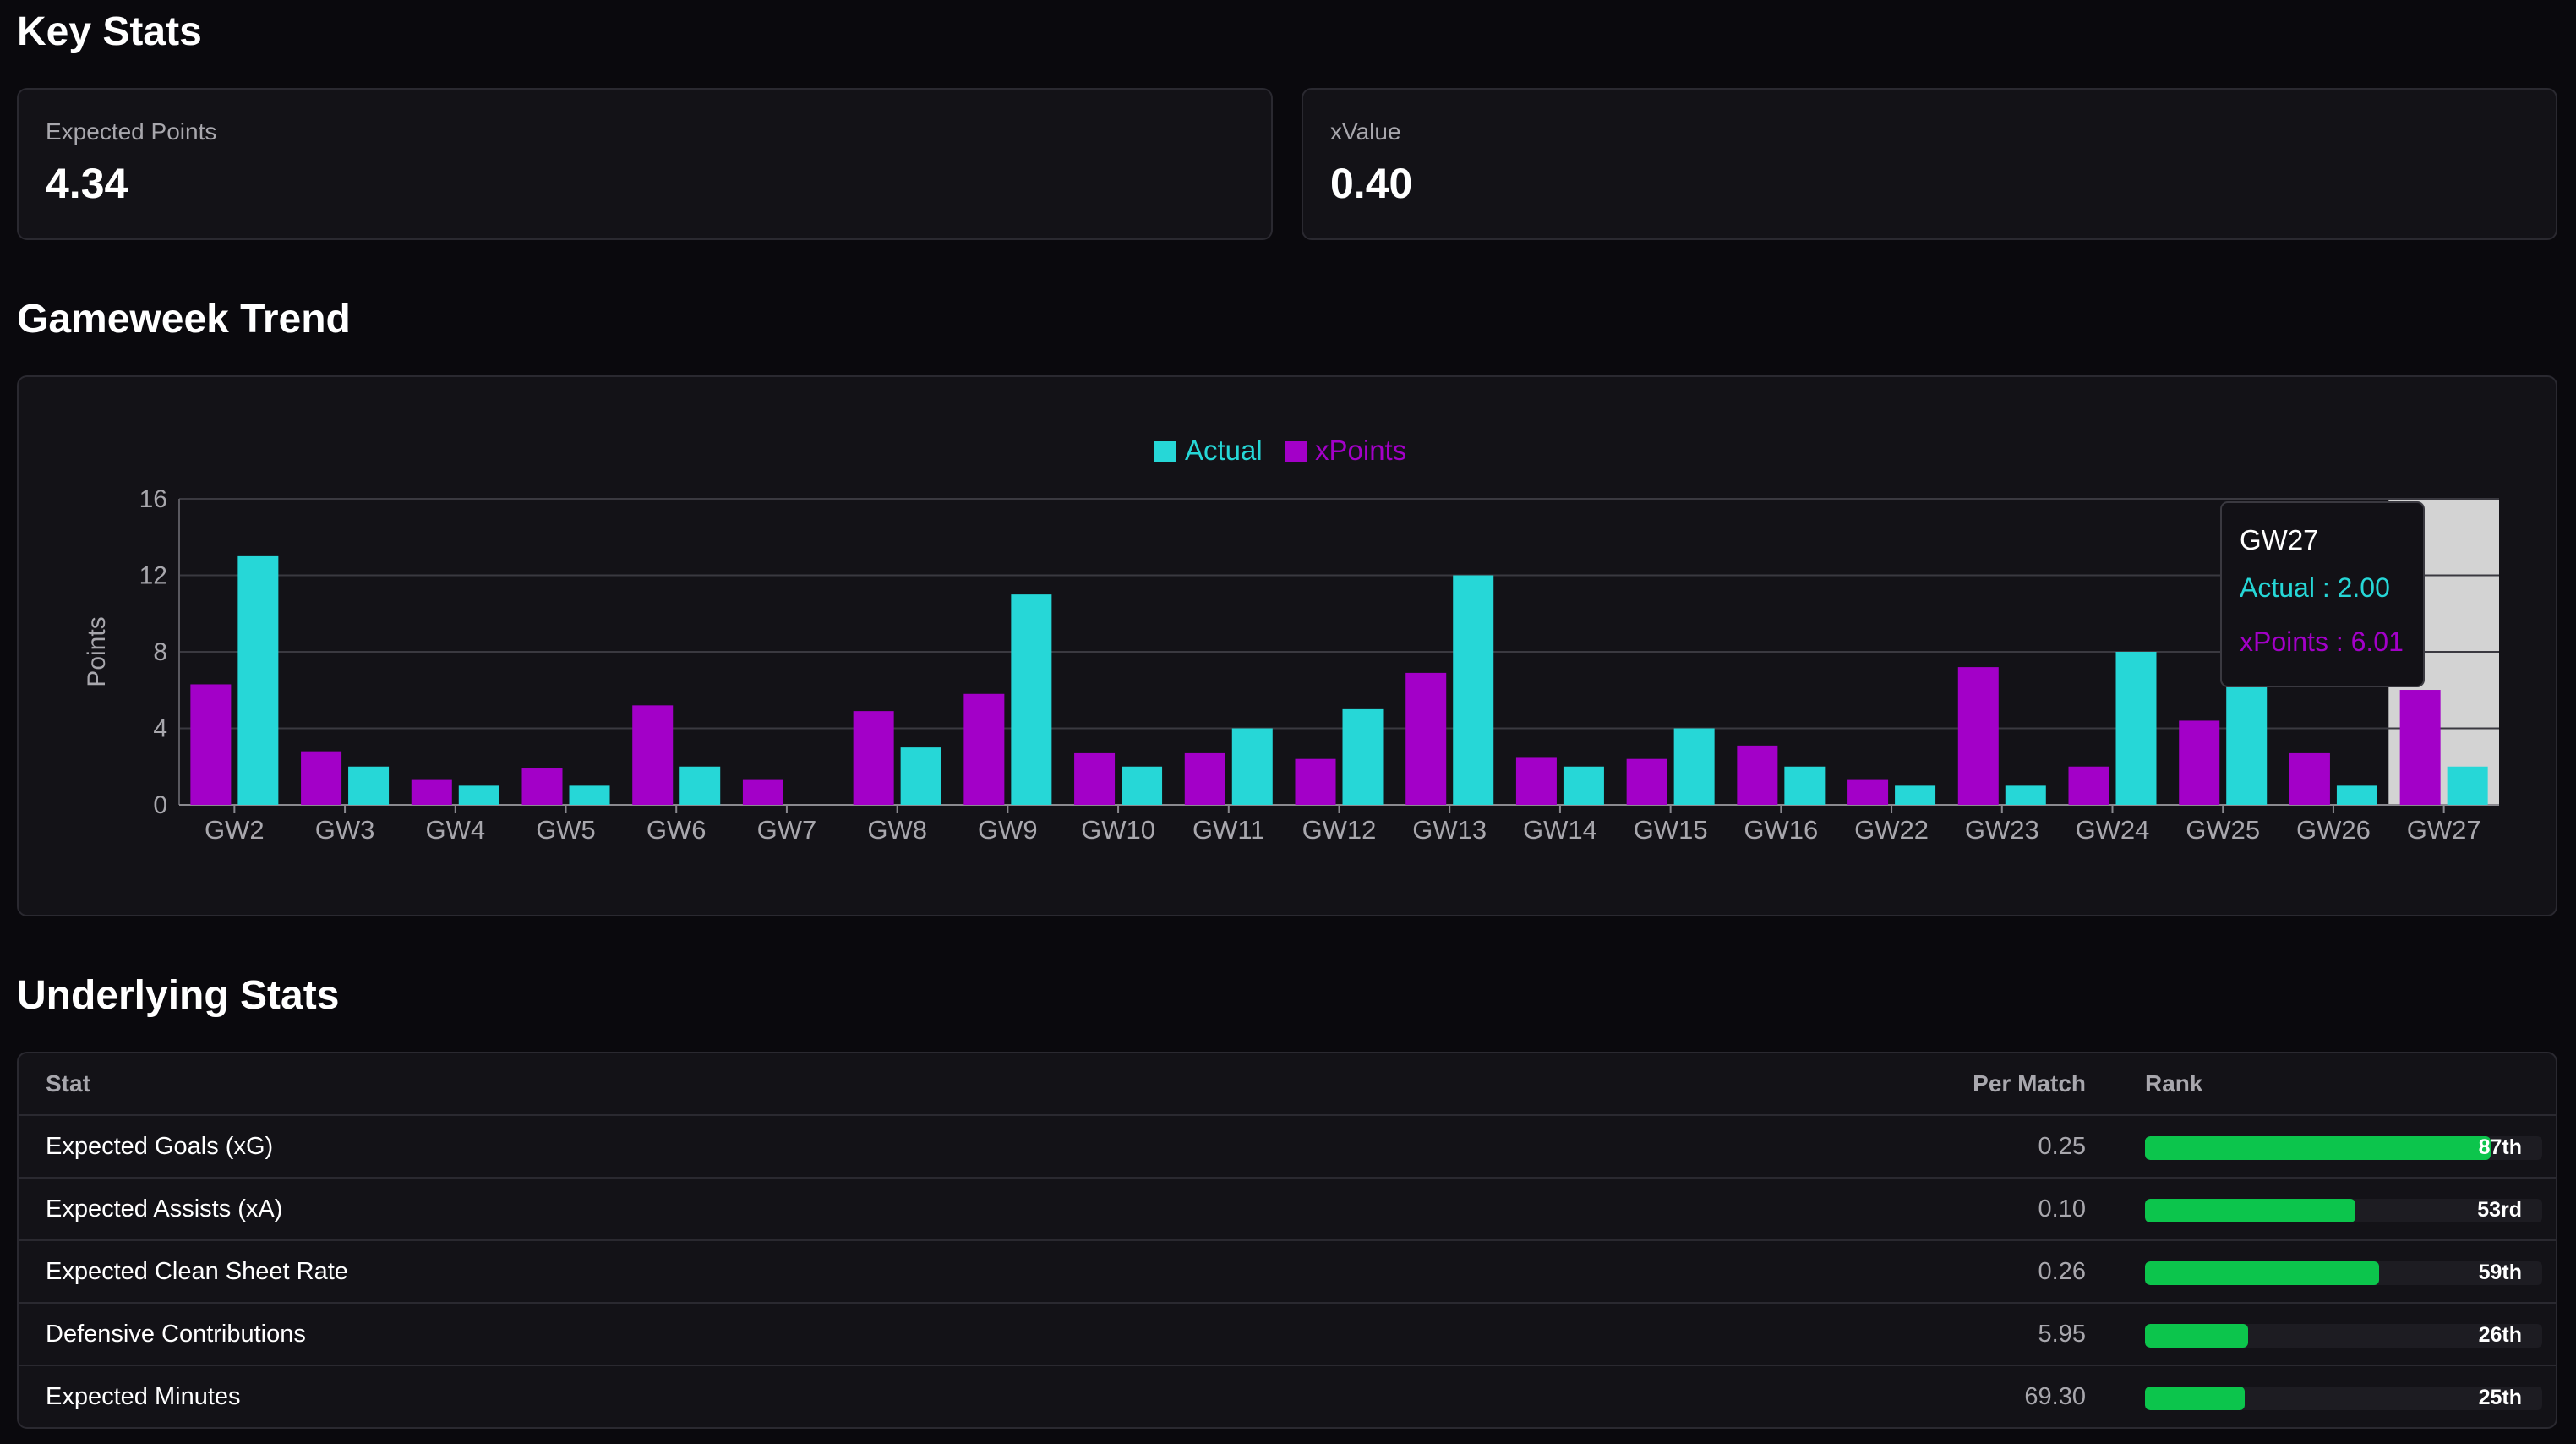 The image size is (2576, 1444). Describe the element at coordinates (1165, 452) in the screenshot. I see `legend-actual-swatch` at that location.